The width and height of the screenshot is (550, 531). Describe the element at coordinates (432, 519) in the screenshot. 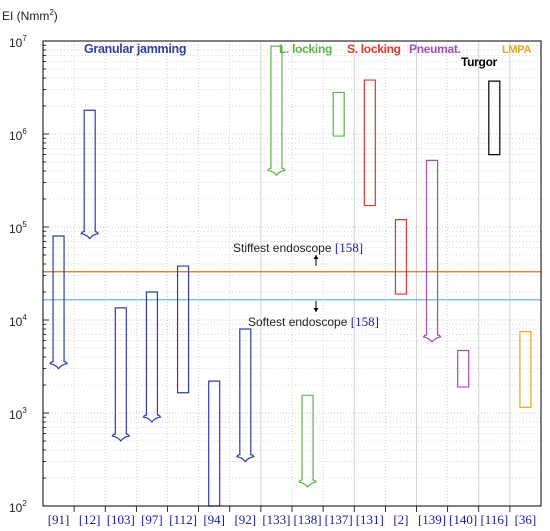

I see `x-tick-label: [139]` at that location.